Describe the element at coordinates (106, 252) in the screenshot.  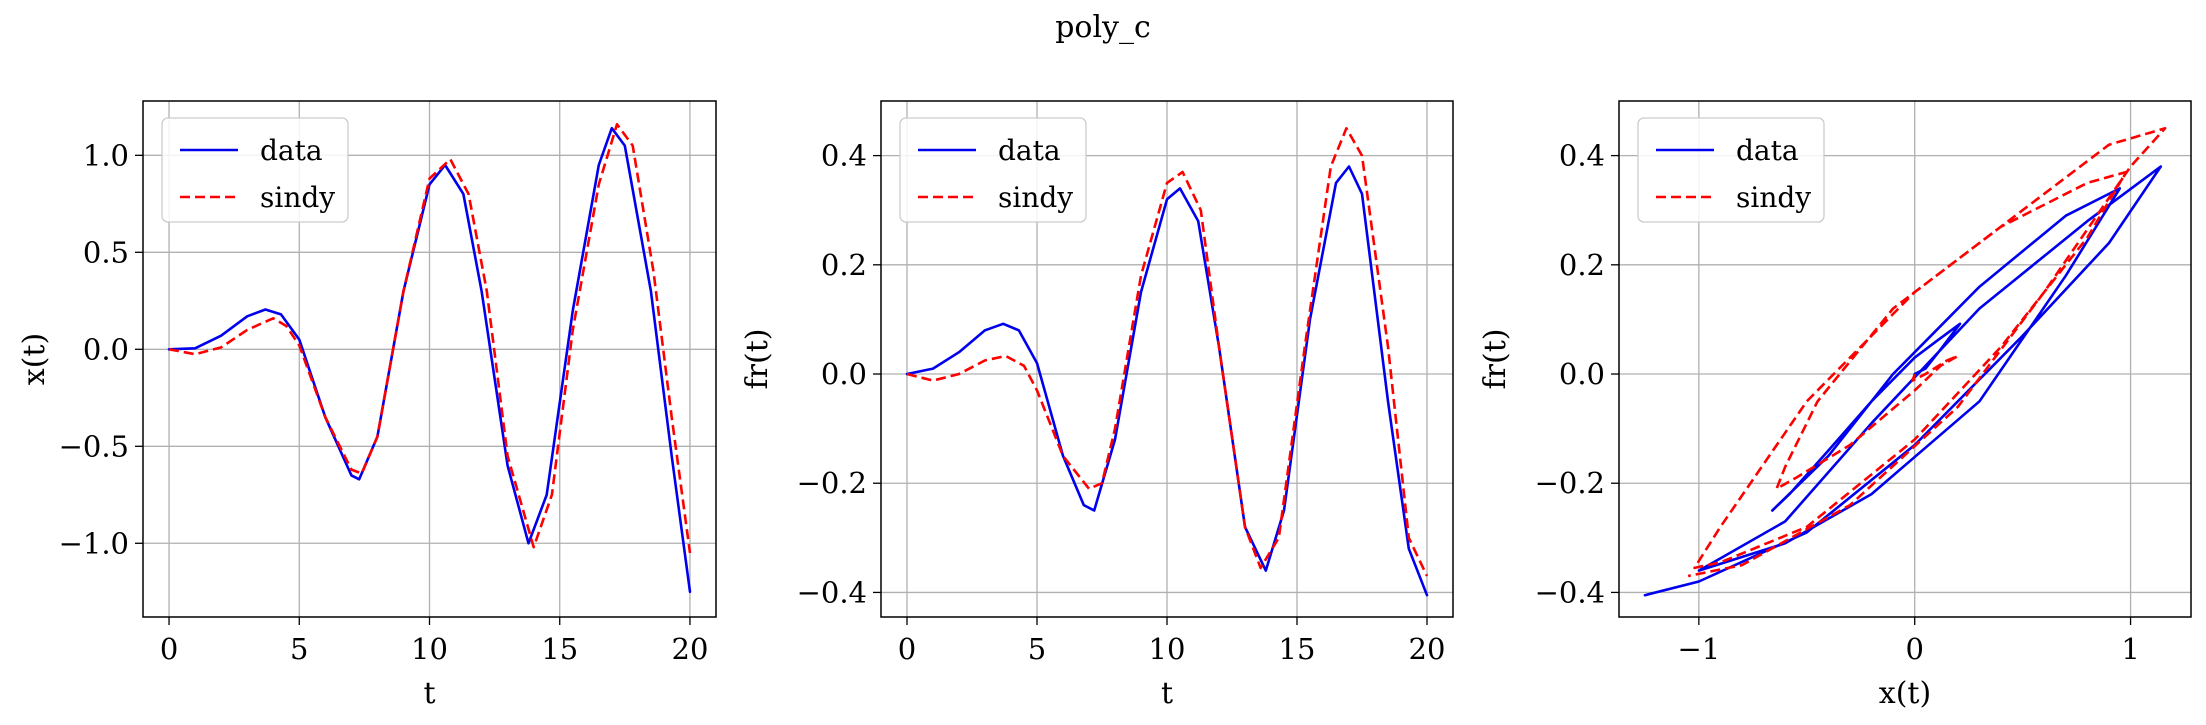
I see `y-tick-label: 0.5` at that location.